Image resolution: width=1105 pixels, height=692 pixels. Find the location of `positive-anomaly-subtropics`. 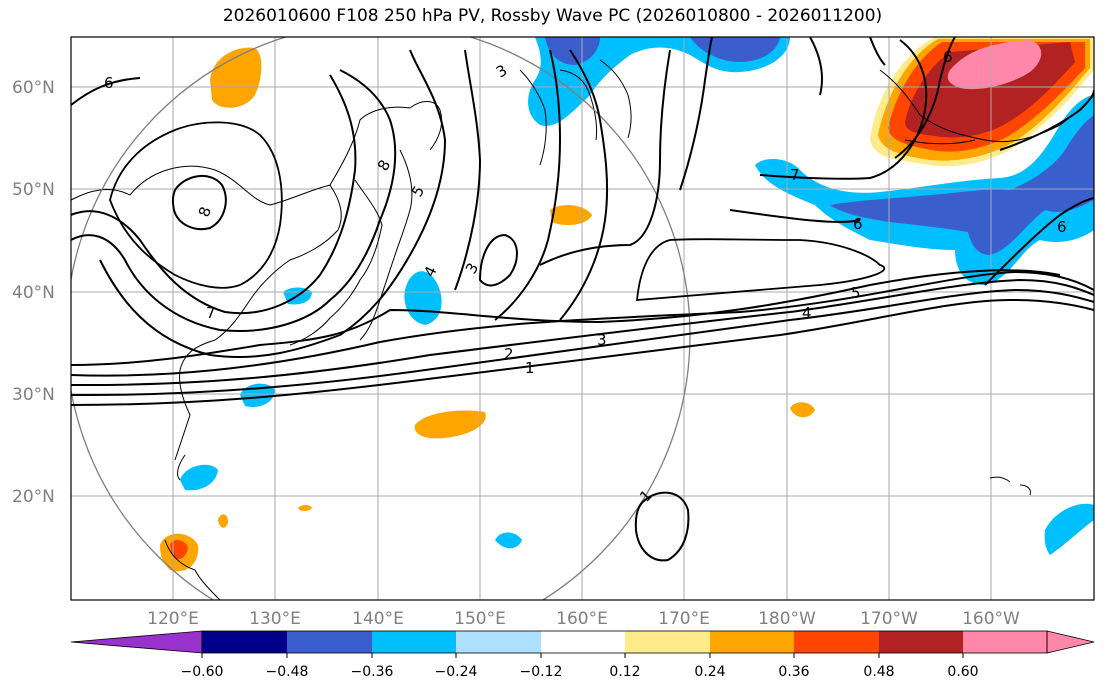

positive-anomaly-subtropics is located at coordinates (450, 424).